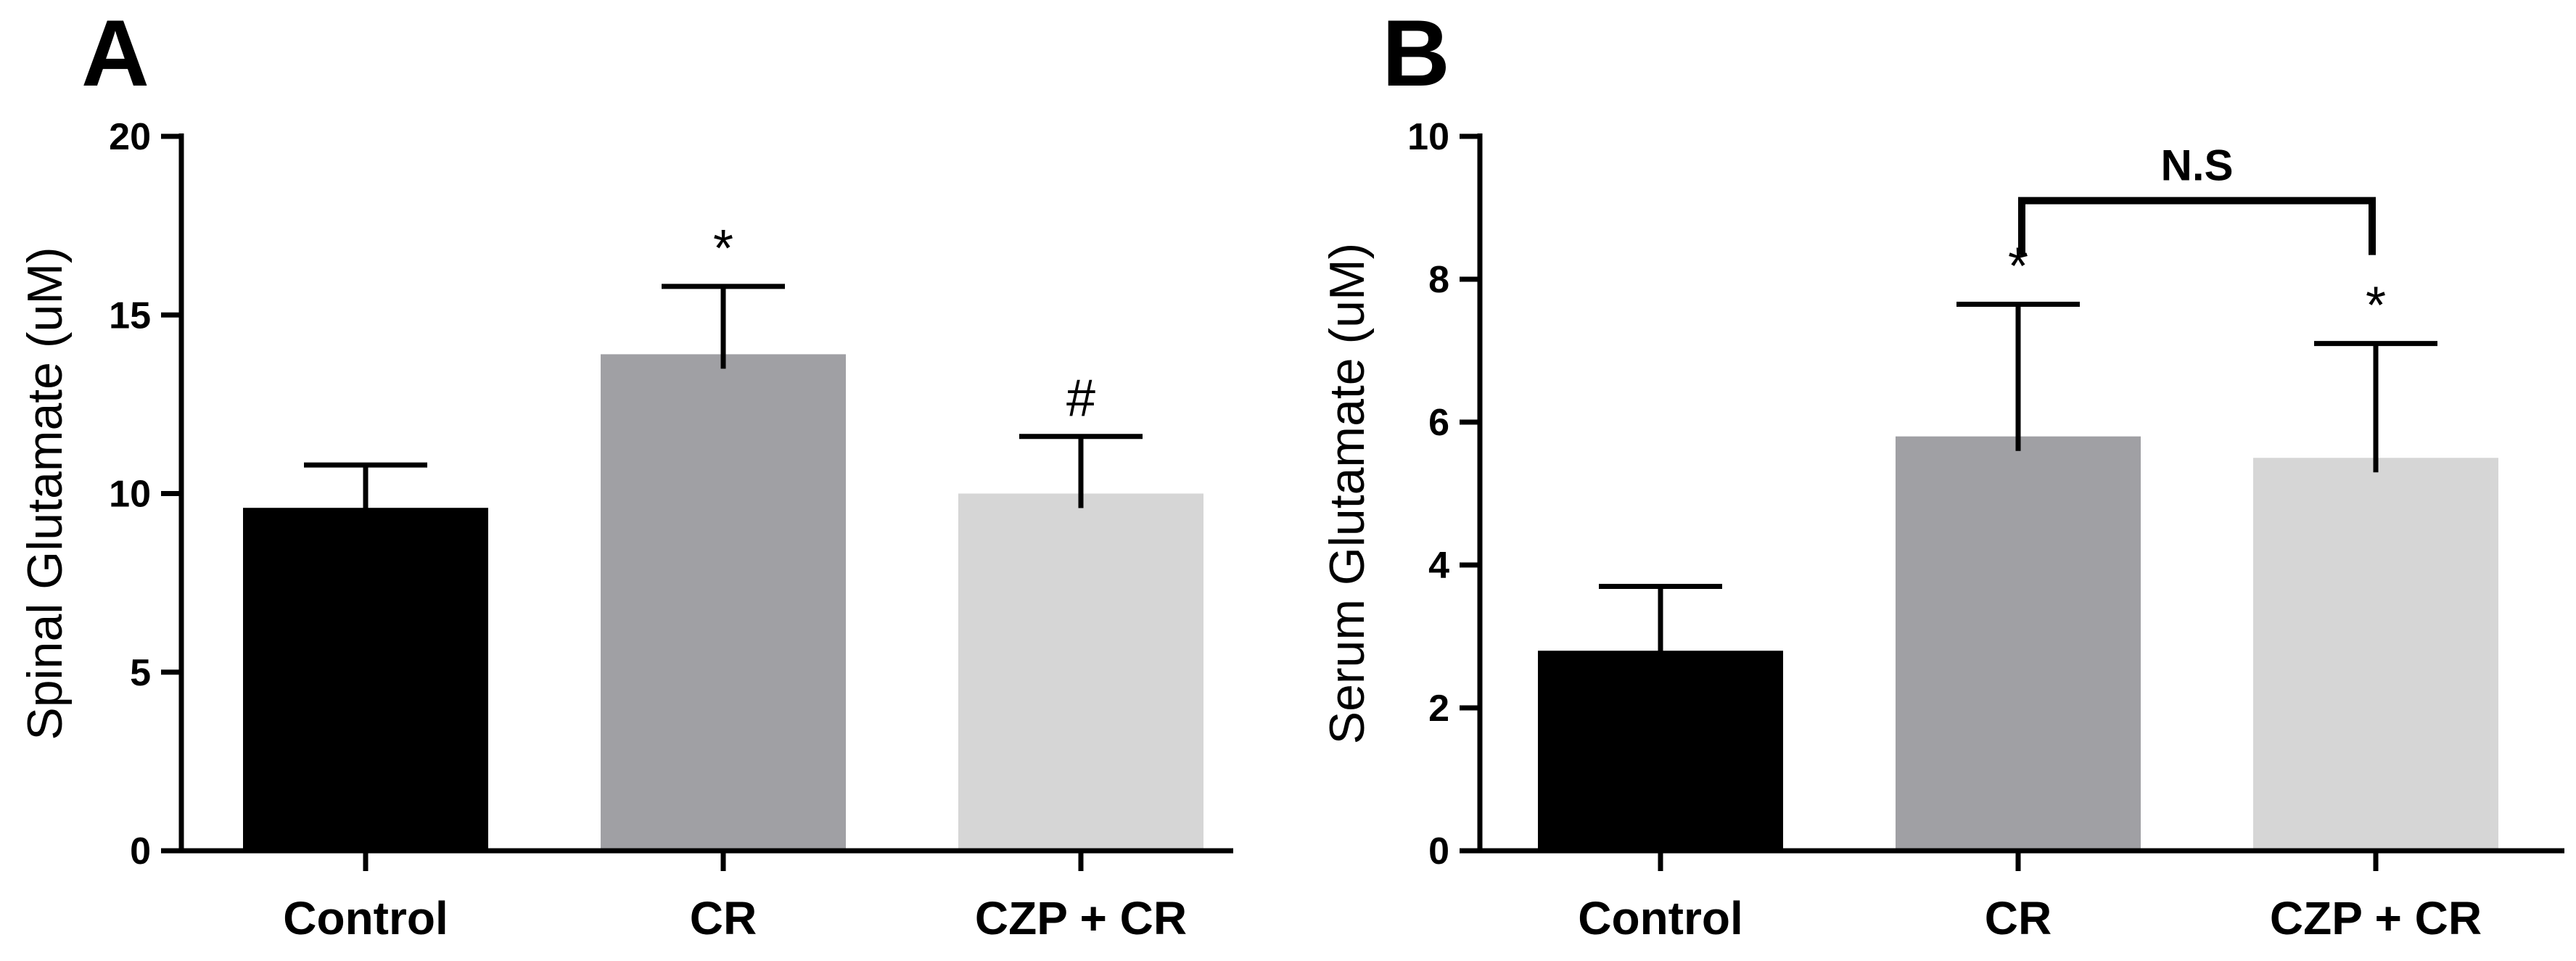 This screenshot has height=961, width=2576. Describe the element at coordinates (1438, 709) in the screenshot. I see `y-tick-label: 2` at that location.